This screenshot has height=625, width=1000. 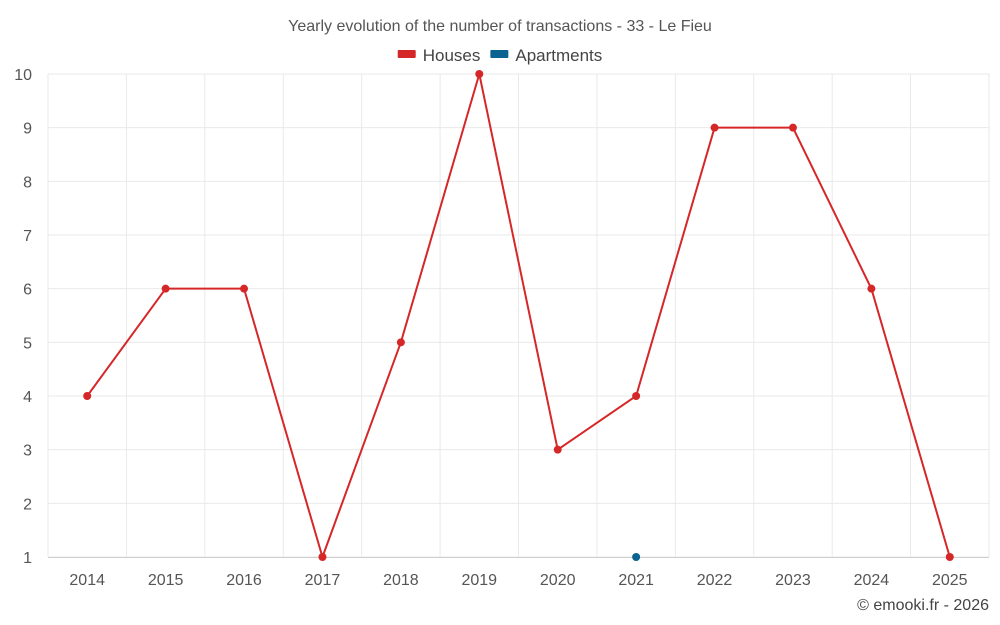 I want to click on x-tick-label: 2017, so click(x=323, y=580).